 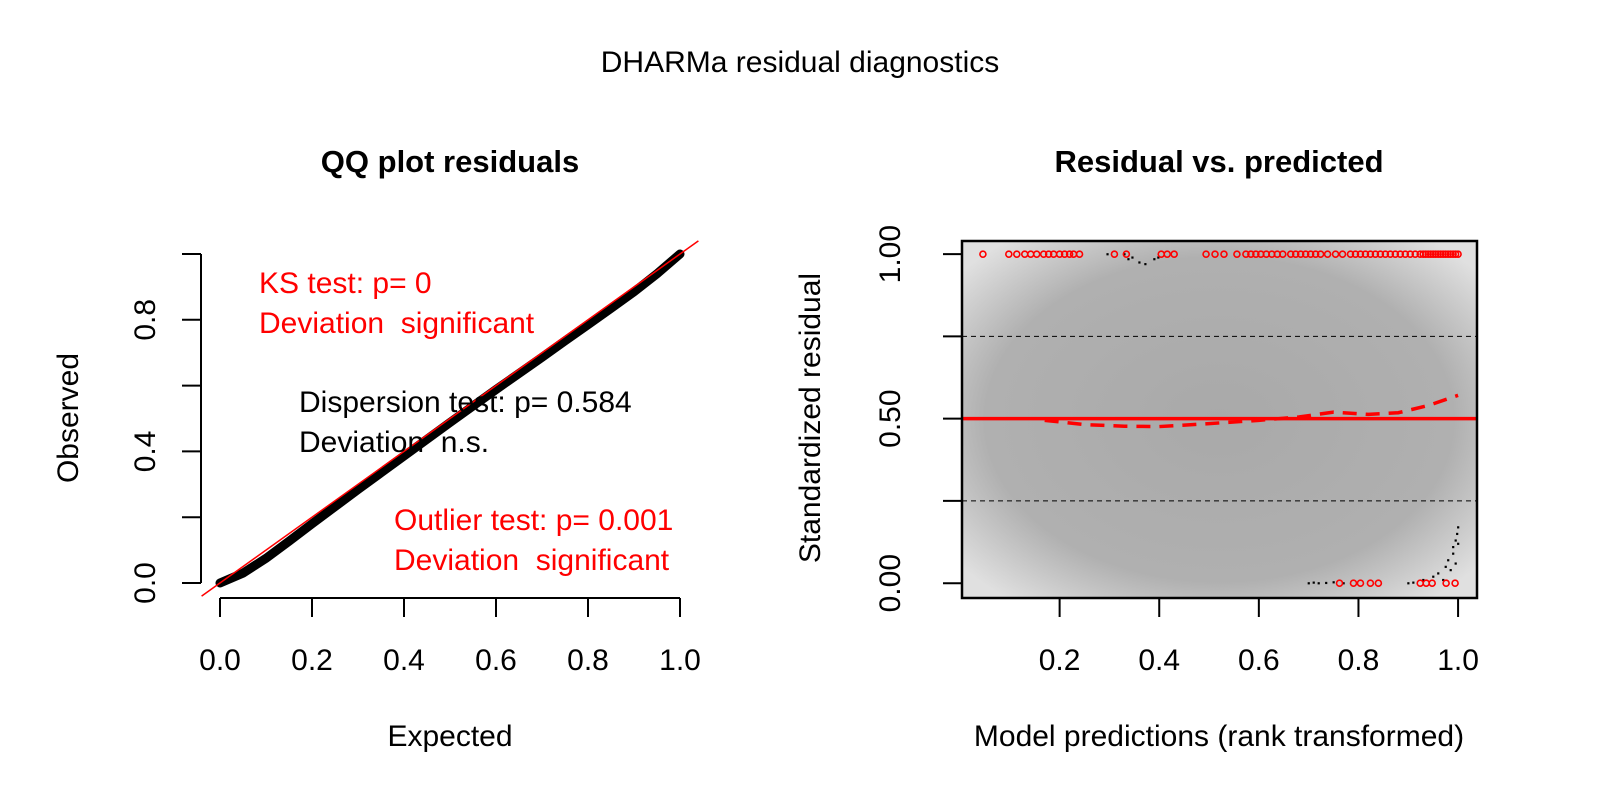 I want to click on qq-x-tick-label: 1.0, so click(x=680, y=660).